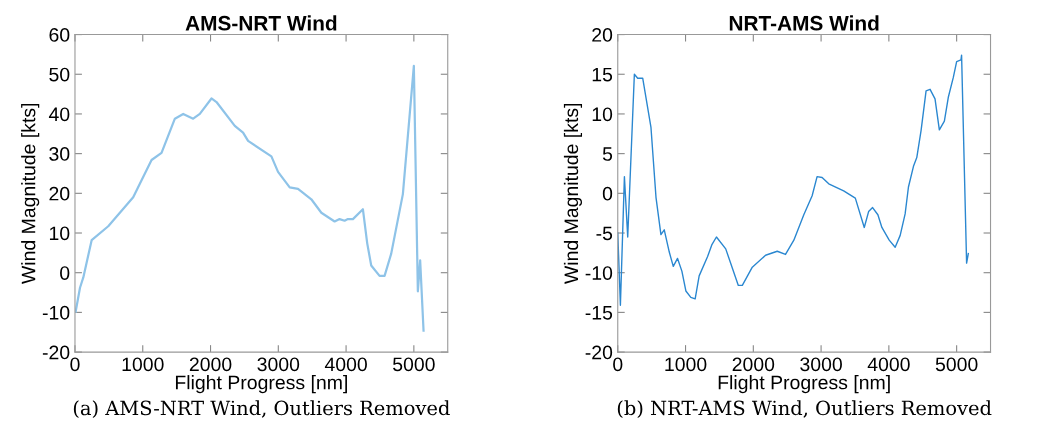 This screenshot has height=432, width=1056. I want to click on chart-title: AMS-NRT Wind, so click(261, 23).